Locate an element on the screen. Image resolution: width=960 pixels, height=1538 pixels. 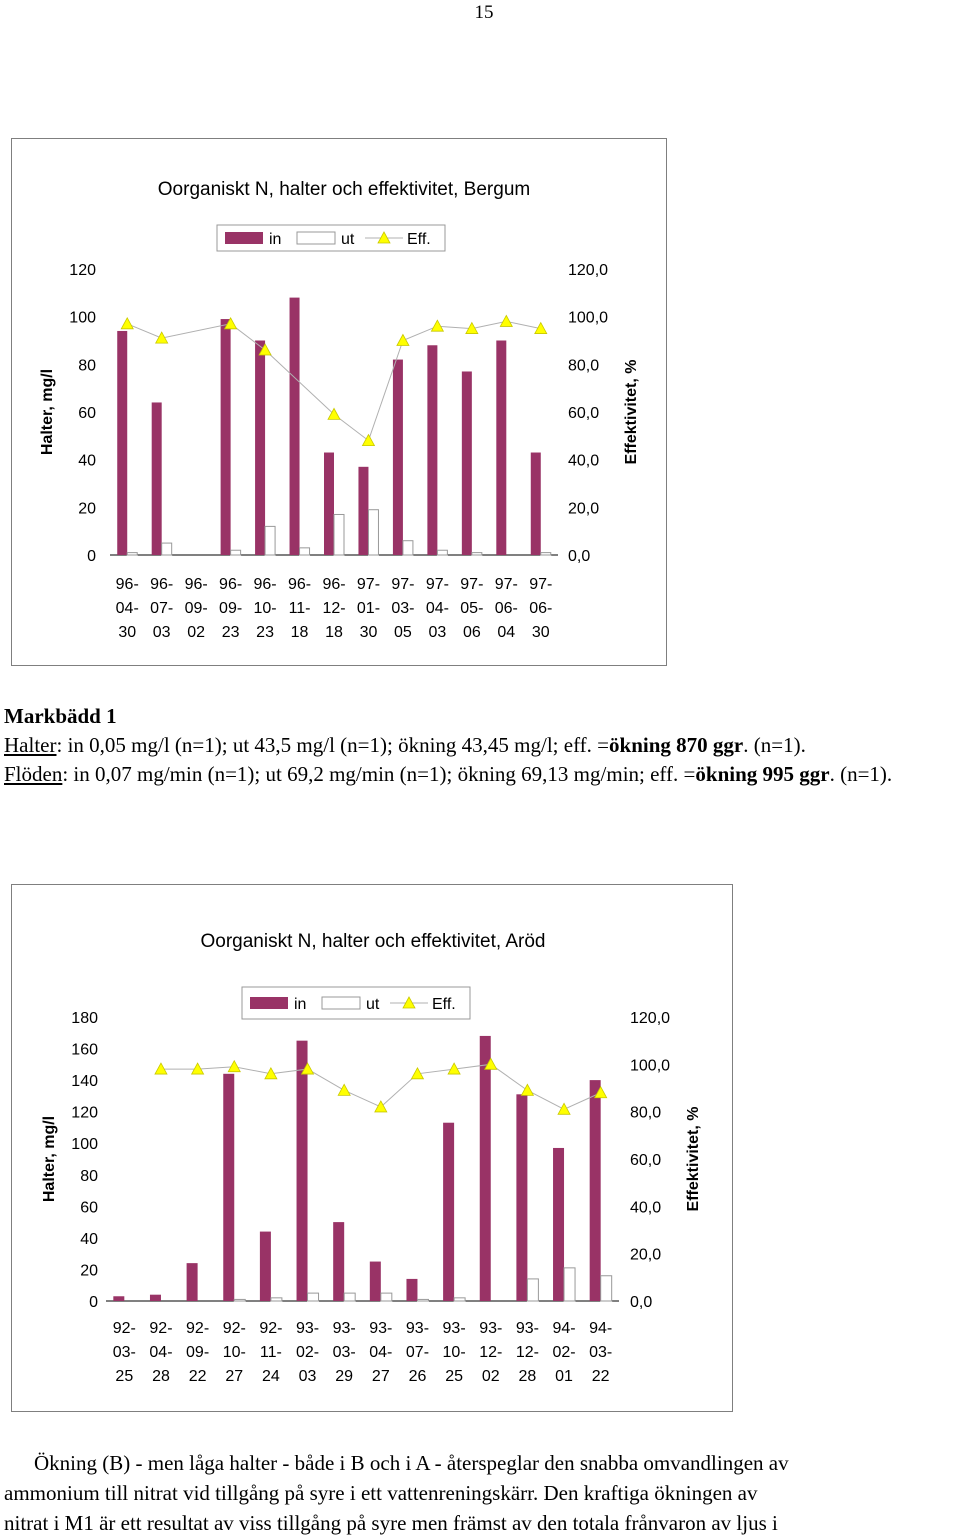
x-tick-label: 23 is located at coordinates (231, 632).